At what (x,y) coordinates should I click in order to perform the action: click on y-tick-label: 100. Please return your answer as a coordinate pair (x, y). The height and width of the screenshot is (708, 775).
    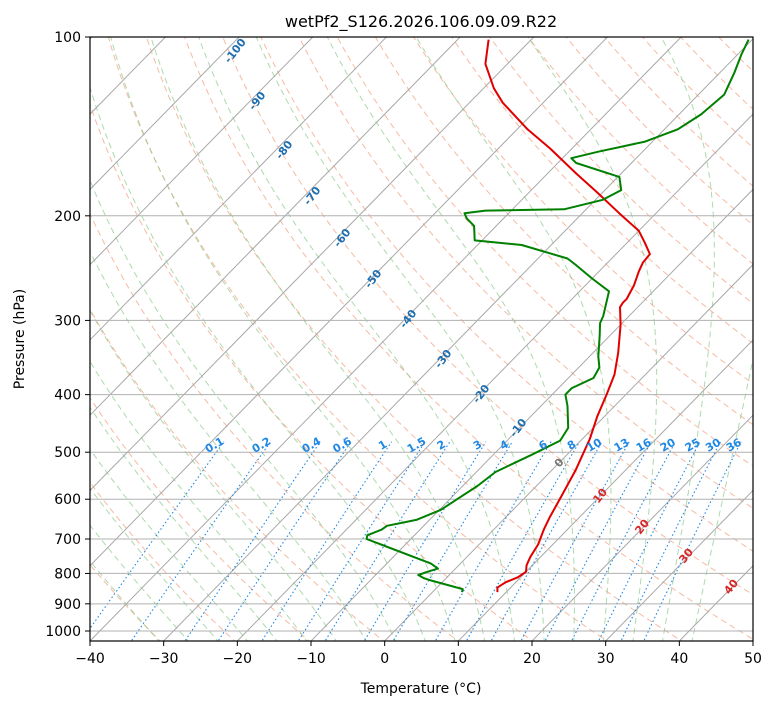
    Looking at the image, I should click on (67, 38).